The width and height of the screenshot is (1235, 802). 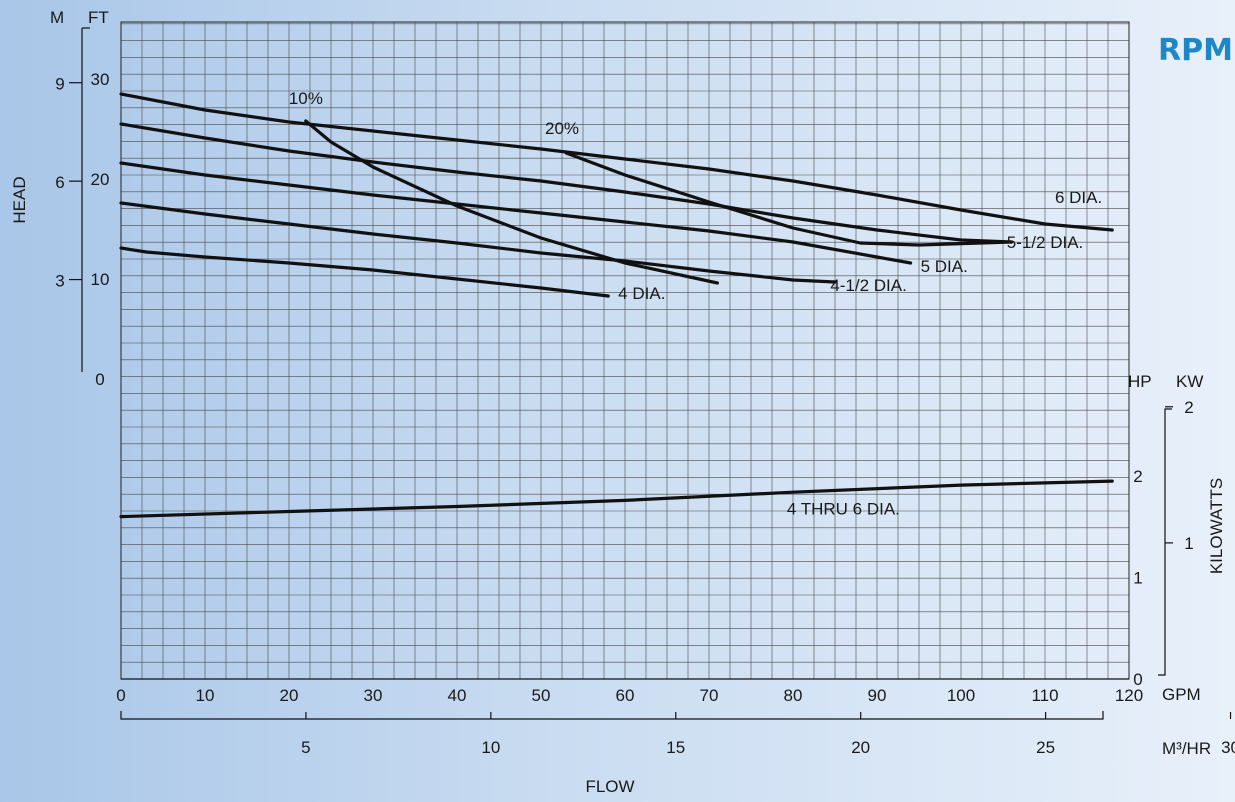 What do you see at coordinates (1045, 242) in the screenshot?
I see `series-label-5-1-2-dia: 5-1/2 DIA.` at bounding box center [1045, 242].